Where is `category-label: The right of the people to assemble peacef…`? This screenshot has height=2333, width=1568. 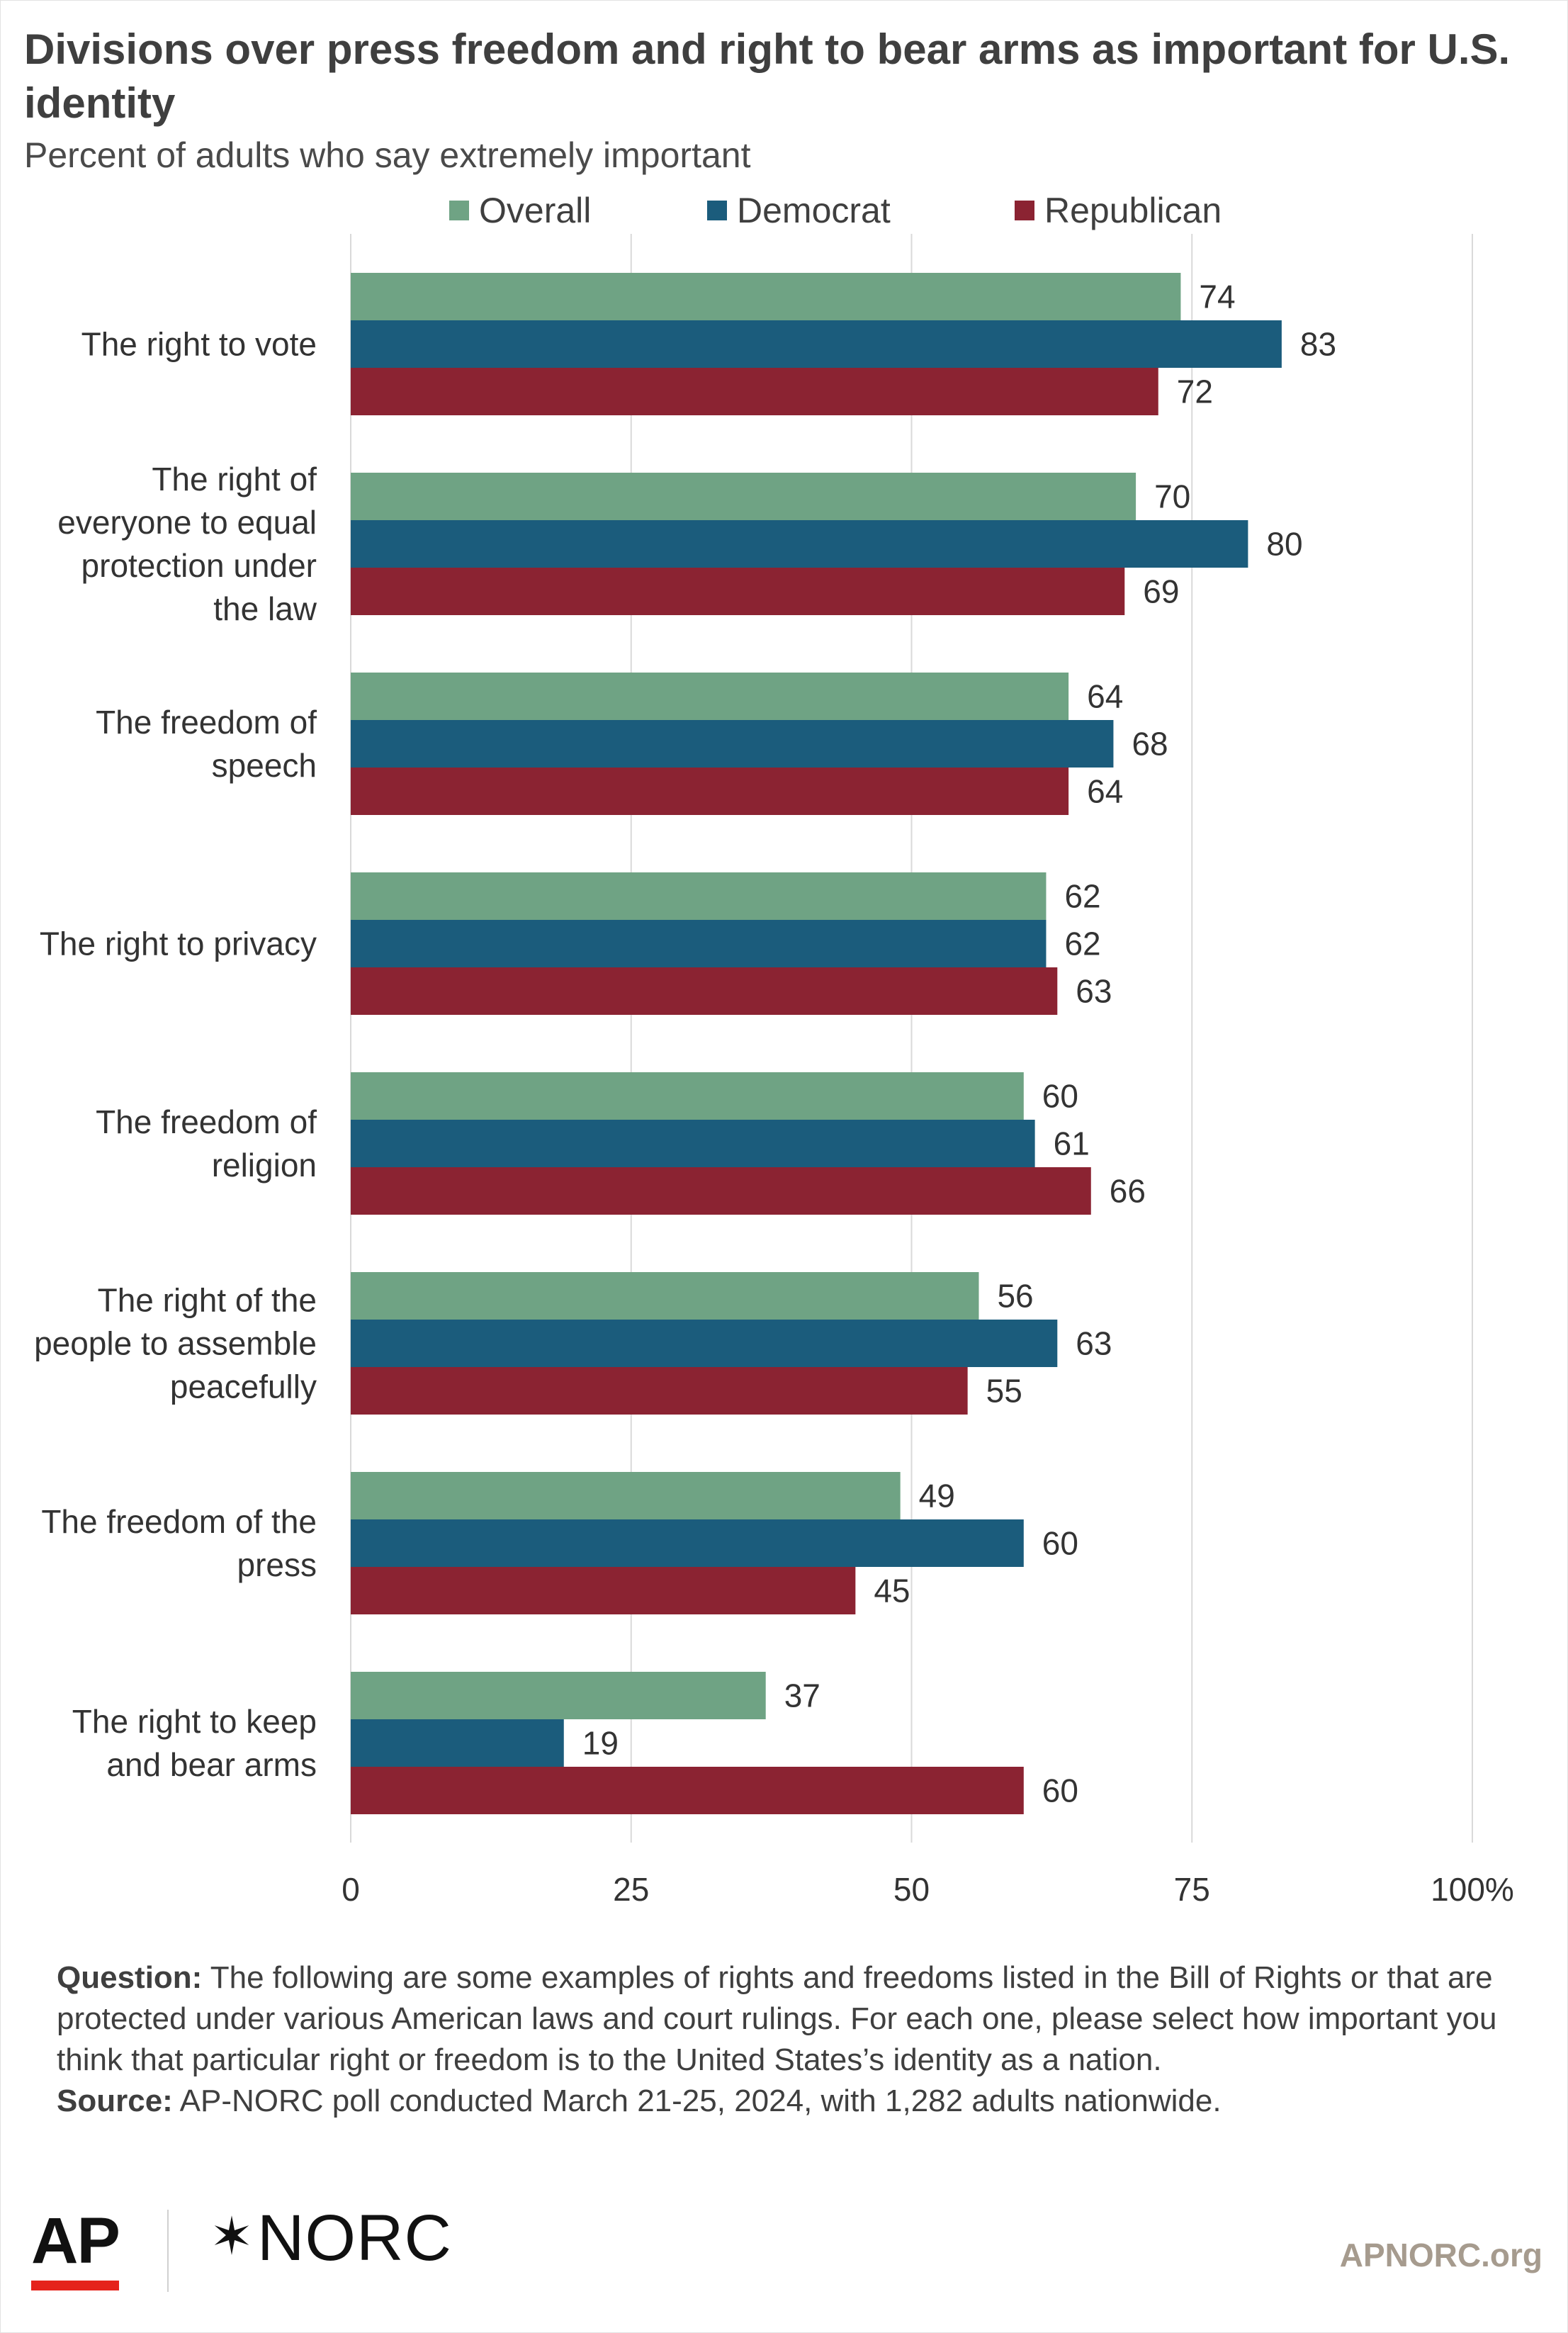 category-label: The right of the people to assemble peacef… is located at coordinates (175, 1344).